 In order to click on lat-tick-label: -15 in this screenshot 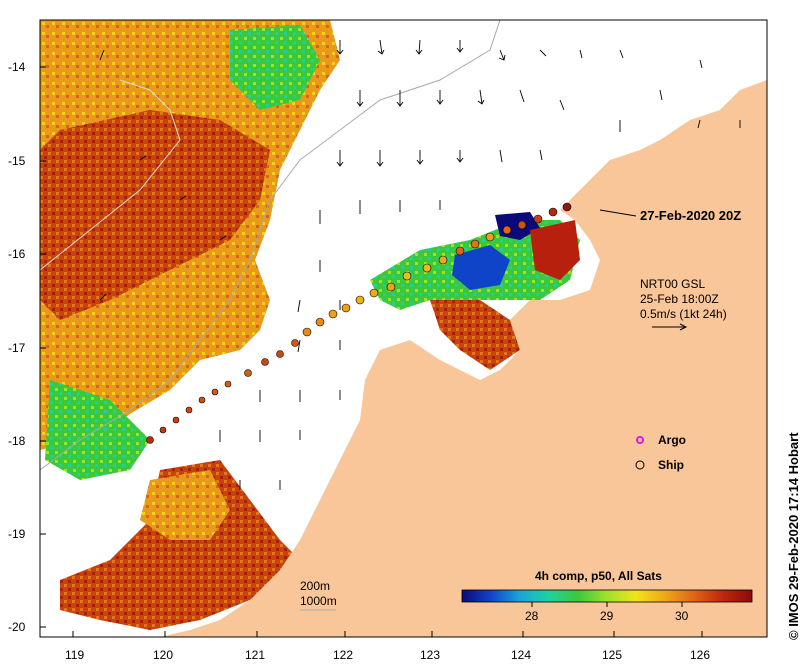, I will do `click(17, 161)`.